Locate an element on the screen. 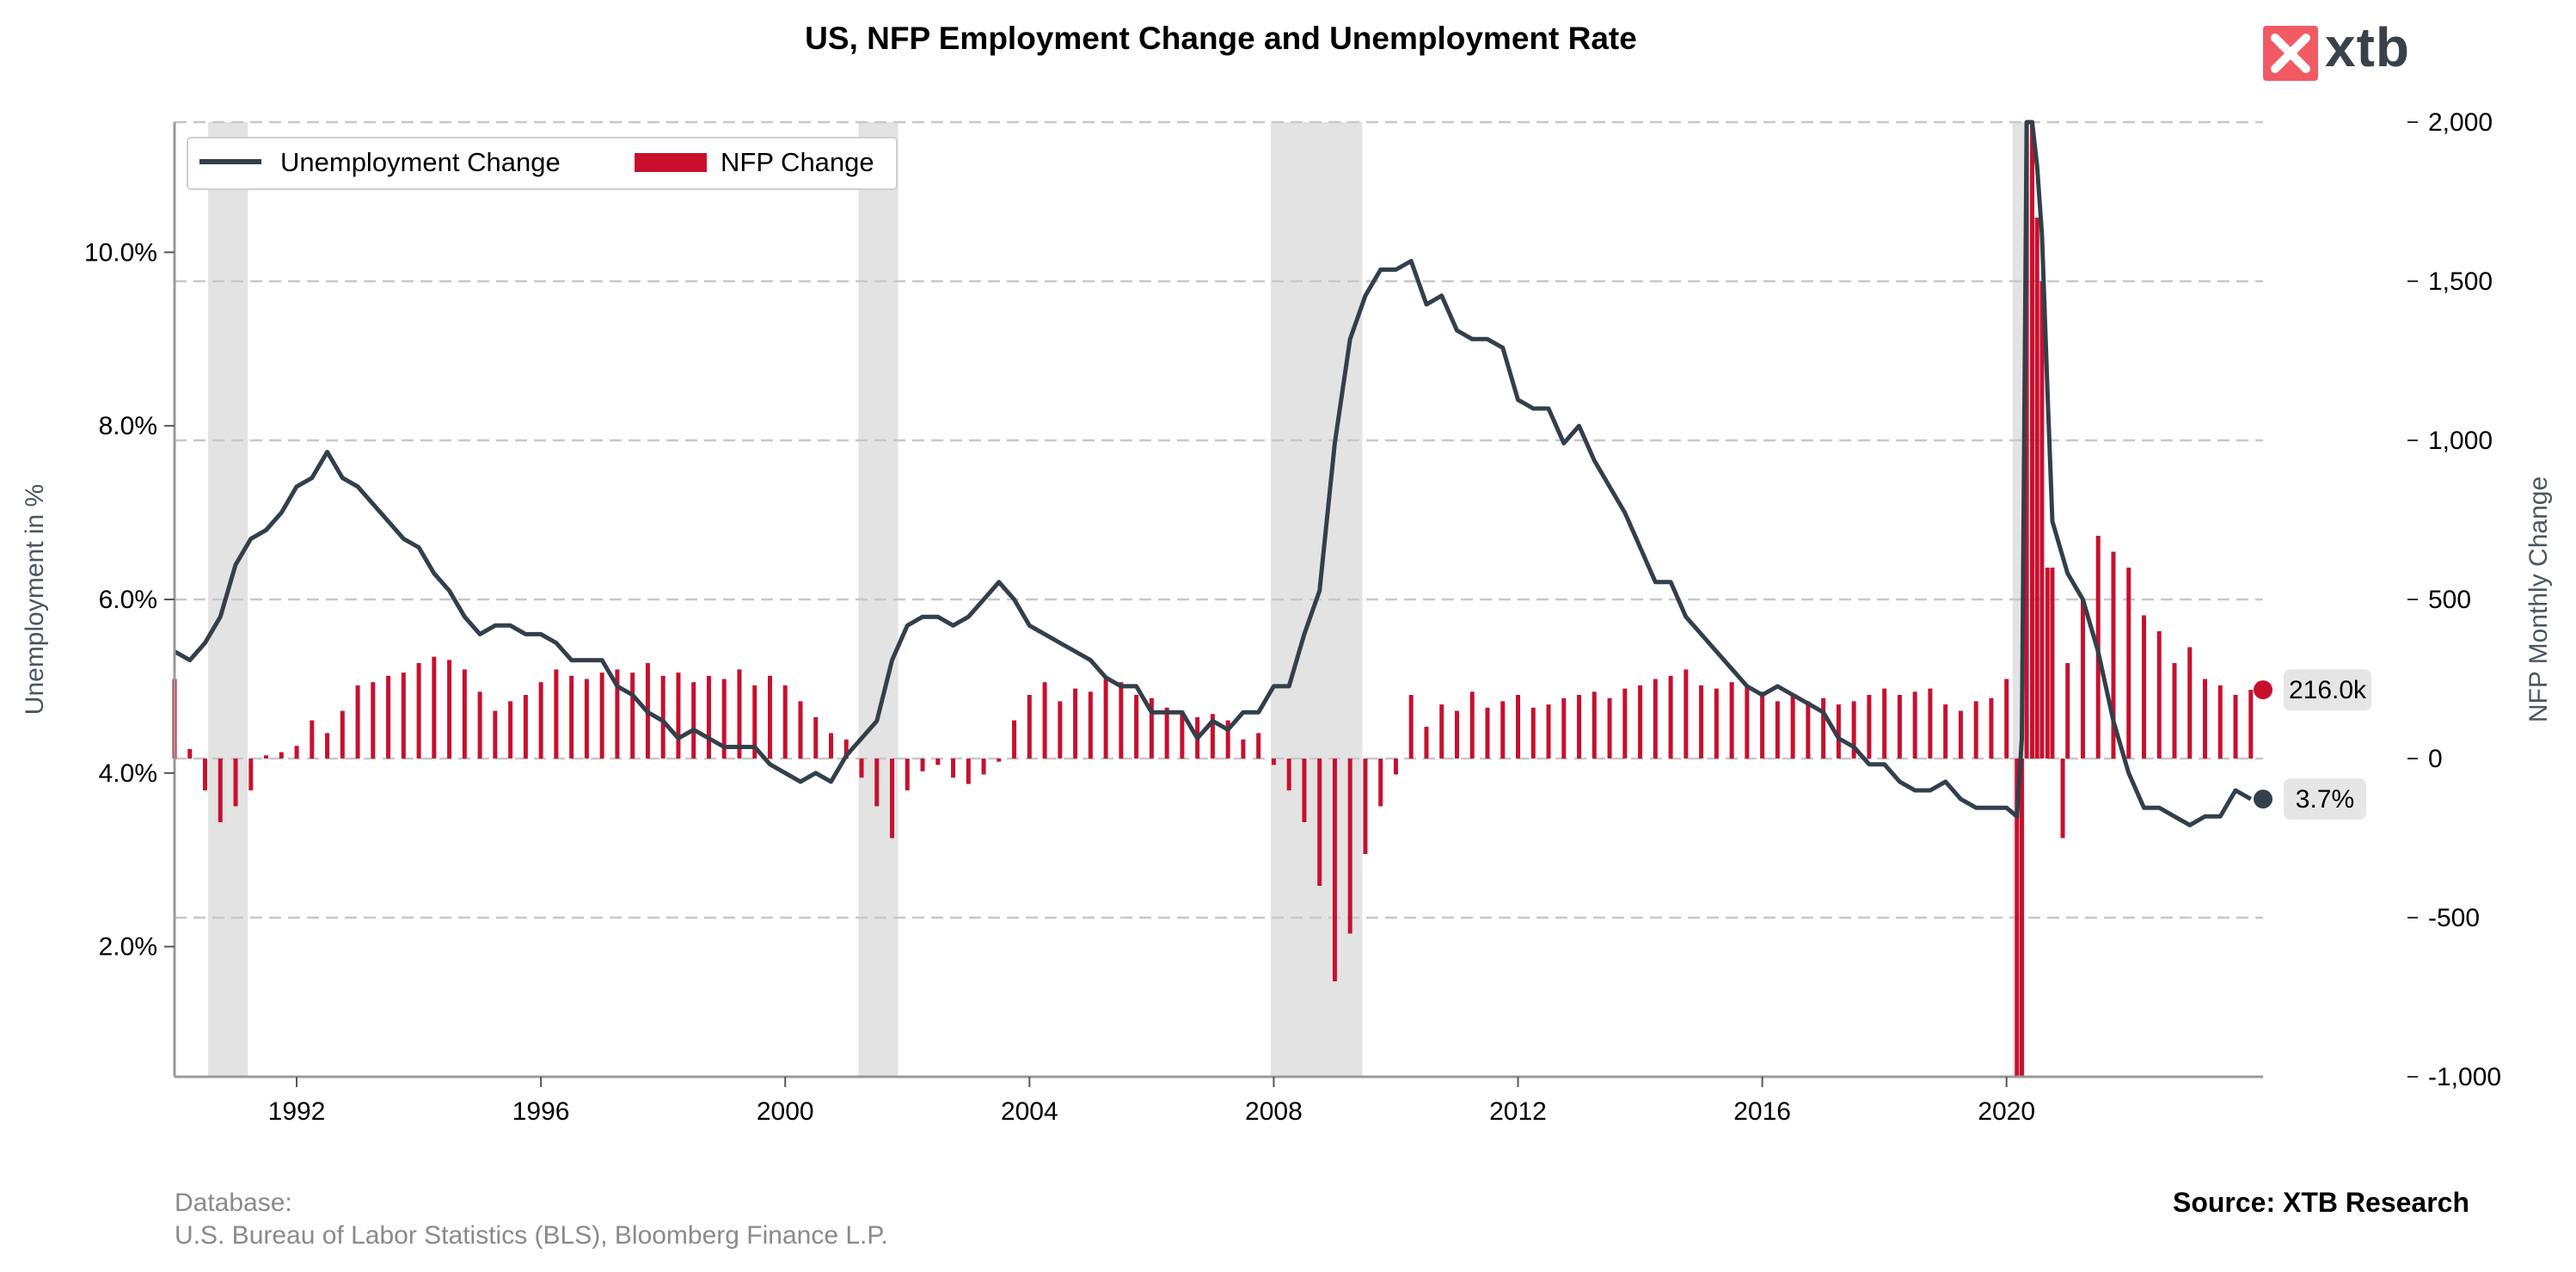  legend-label-nfp: NFP Change is located at coordinates (797, 162).